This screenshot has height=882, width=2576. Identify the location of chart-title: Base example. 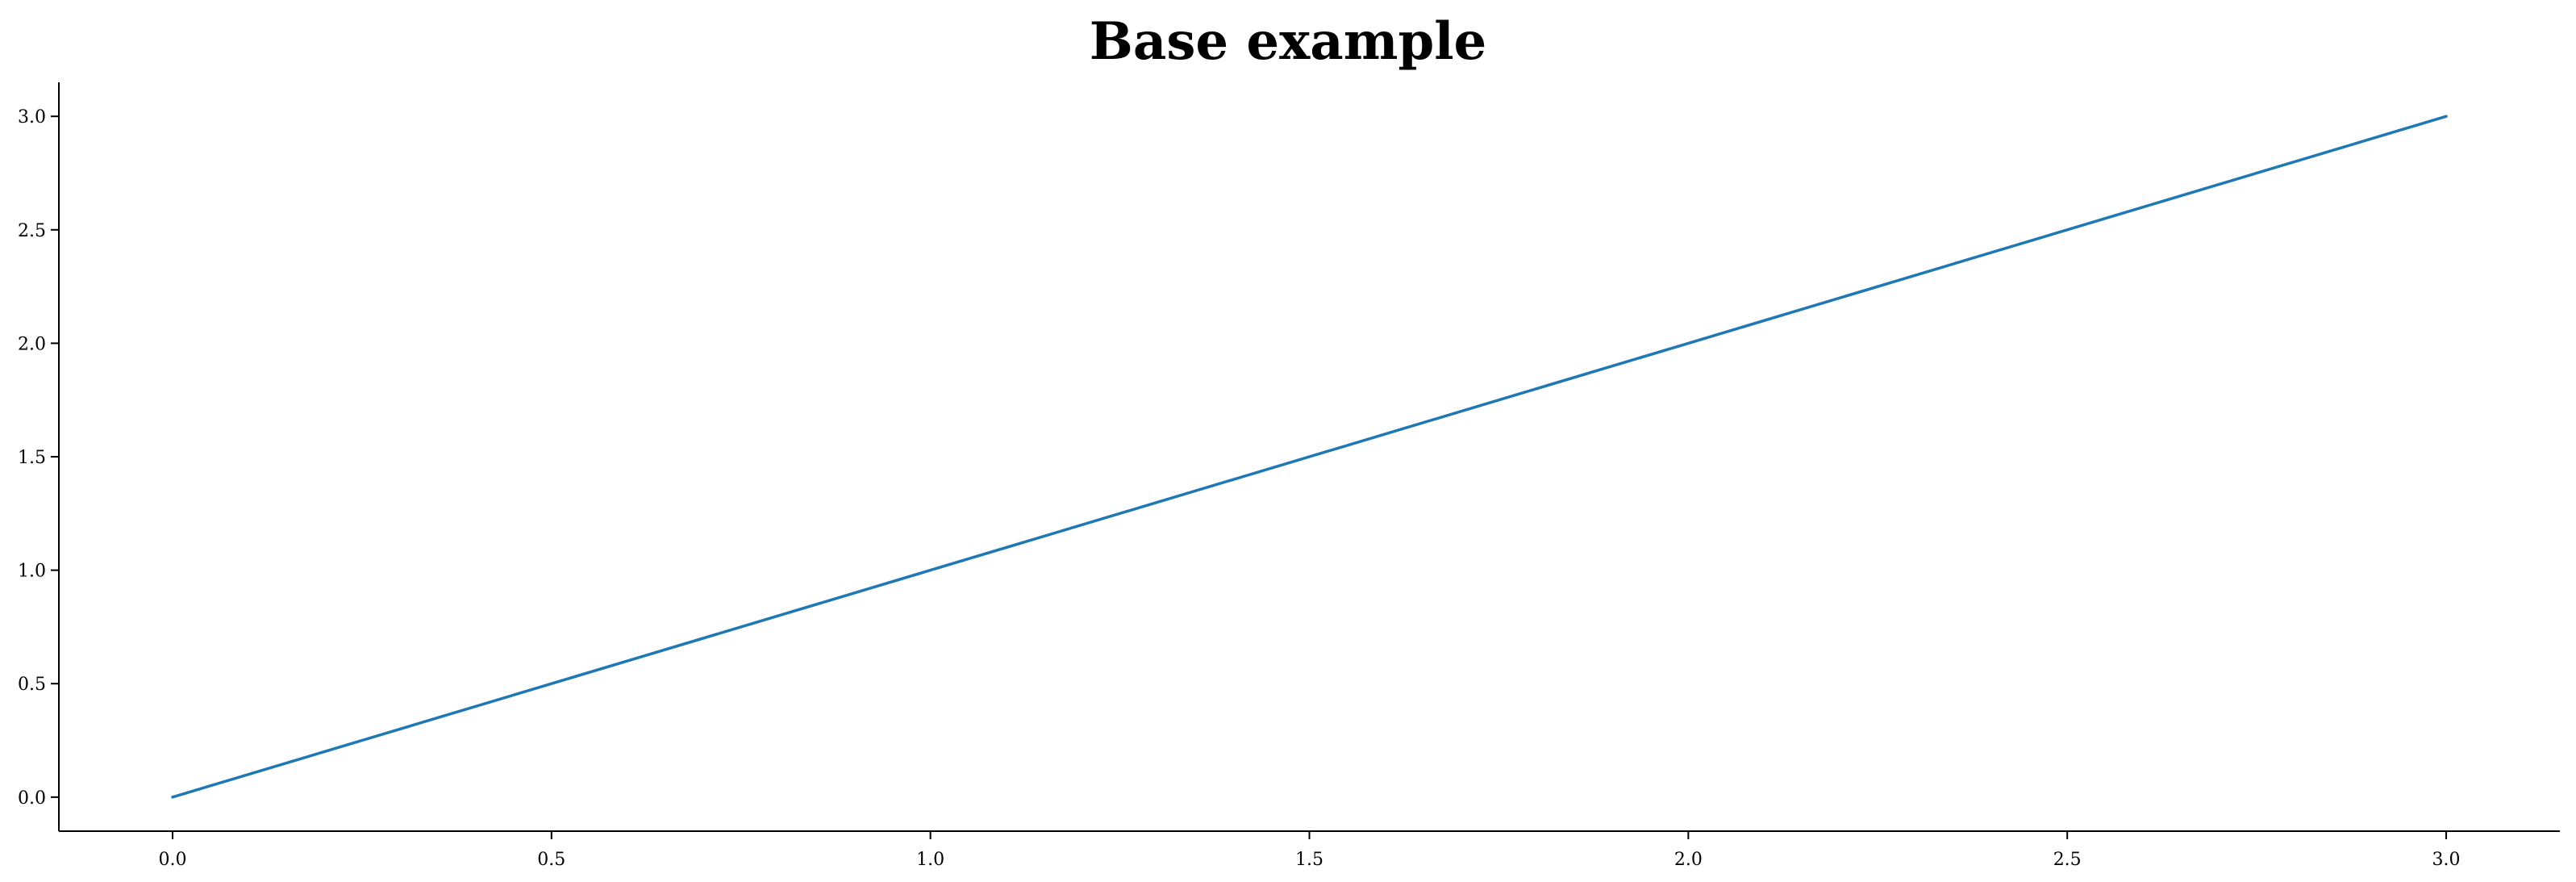
(1288, 42).